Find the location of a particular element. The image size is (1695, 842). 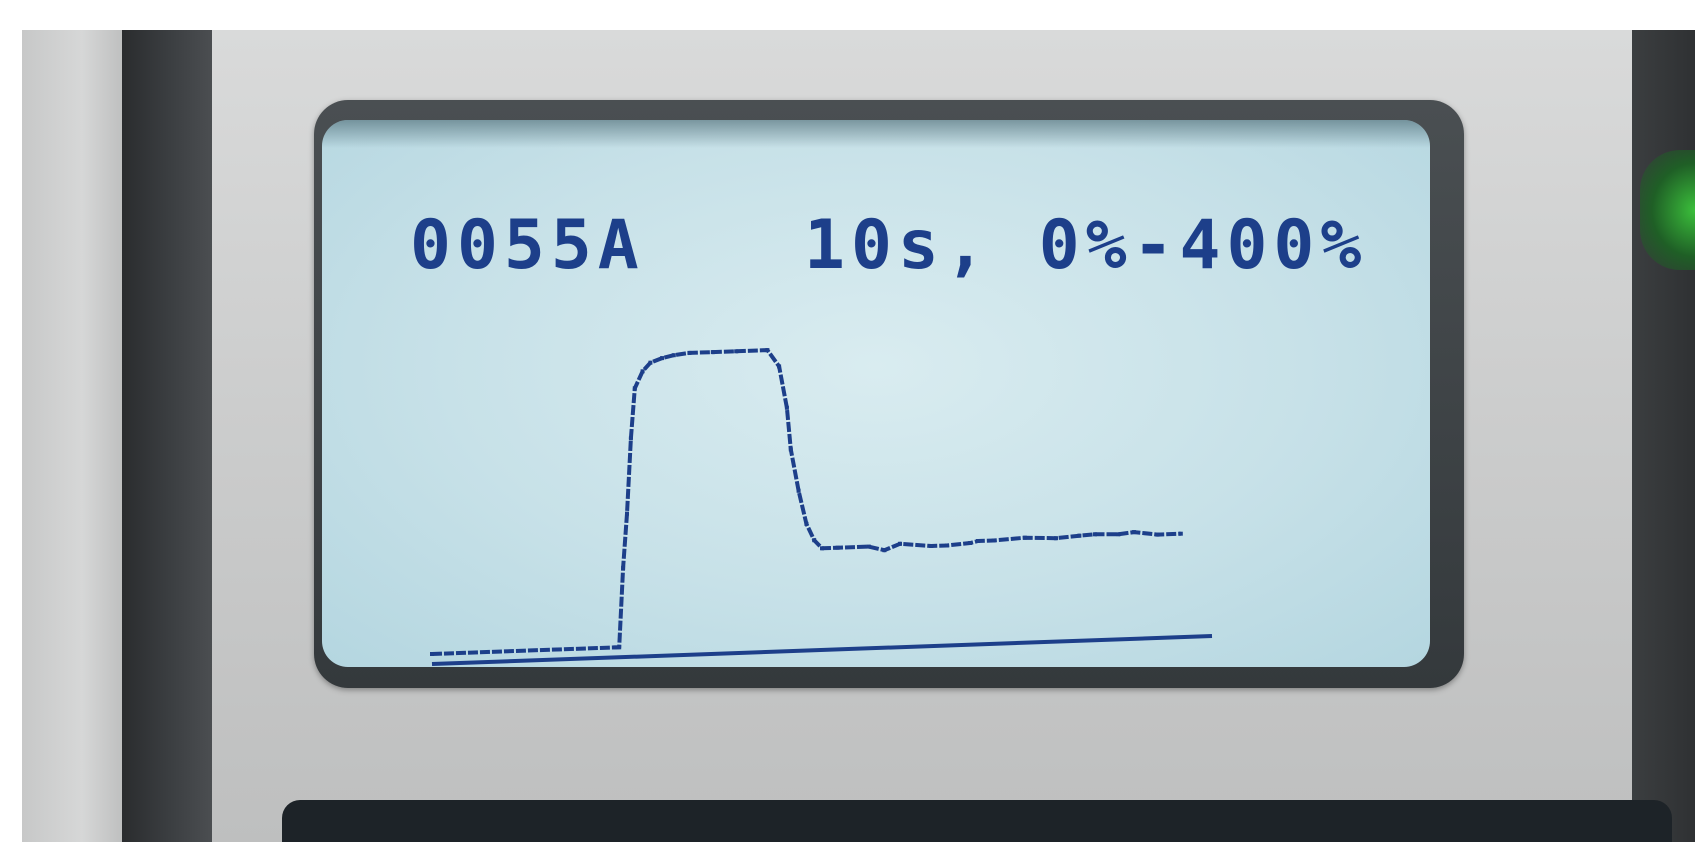

current-readout: 0055A is located at coordinates (527, 245).